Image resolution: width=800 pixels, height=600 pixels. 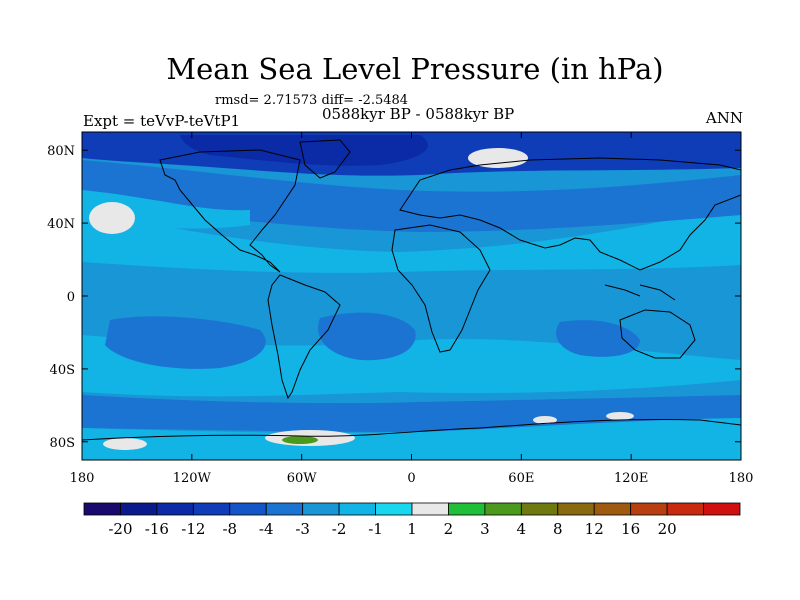 What do you see at coordinates (112, 218) in the screenshot?
I see `field-pacific-high` at bounding box center [112, 218].